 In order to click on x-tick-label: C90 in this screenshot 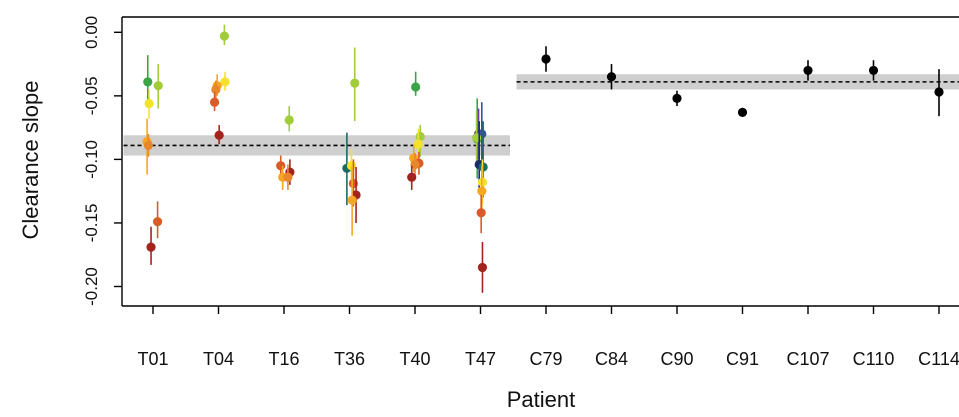, I will do `click(676, 359)`.